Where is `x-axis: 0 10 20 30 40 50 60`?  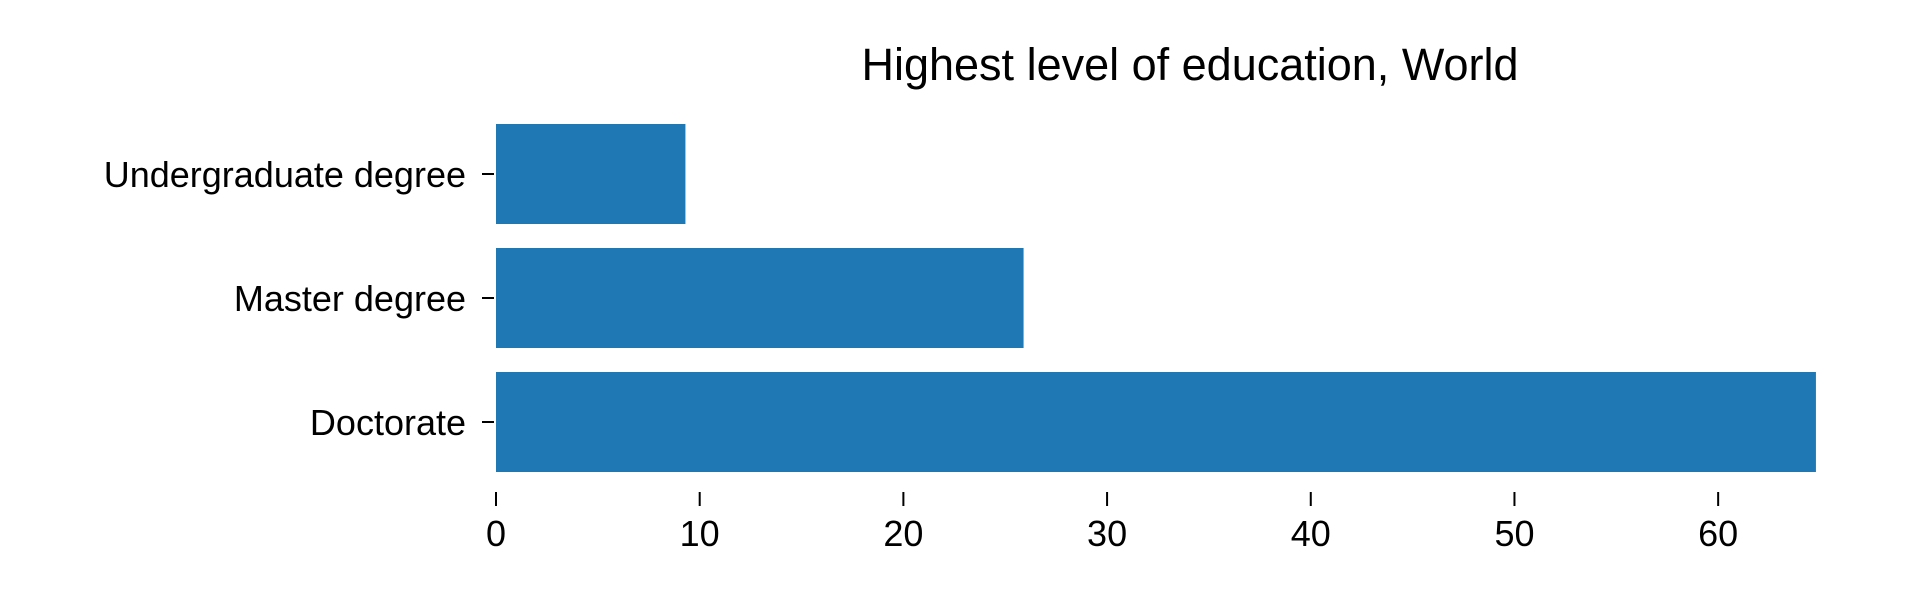
x-axis: 0 10 20 30 40 50 60 is located at coordinates (1112, 523).